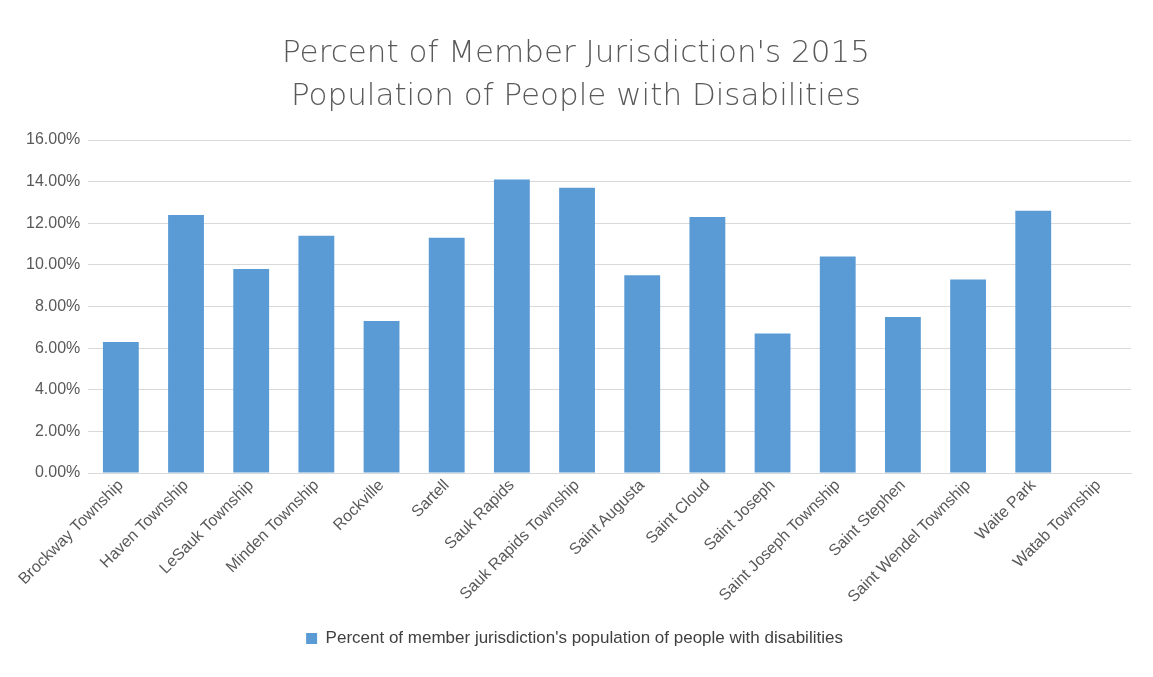 The width and height of the screenshot is (1153, 677). I want to click on y-tick-label: 16.00%, so click(53, 139).